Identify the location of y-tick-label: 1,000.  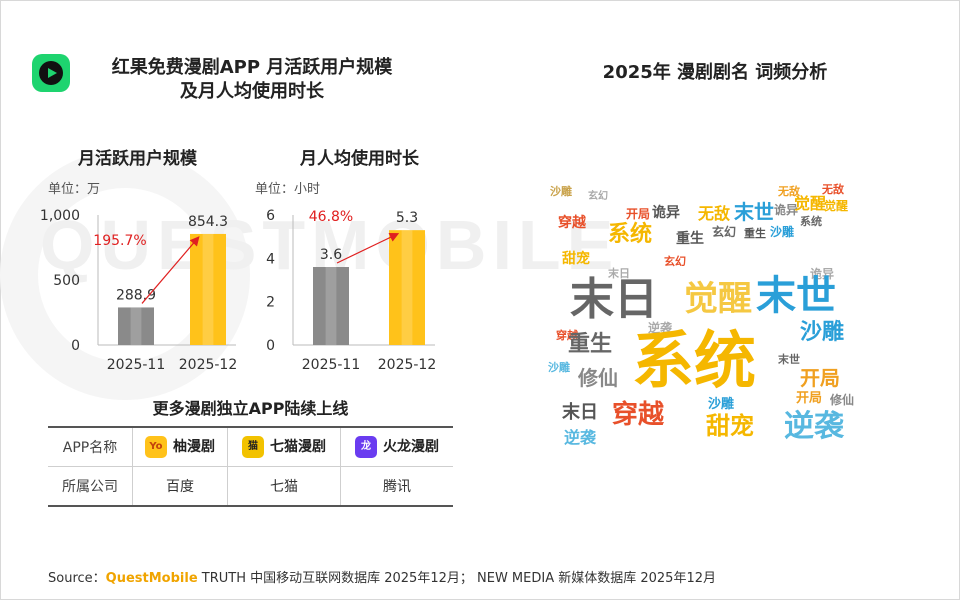
(60, 216).